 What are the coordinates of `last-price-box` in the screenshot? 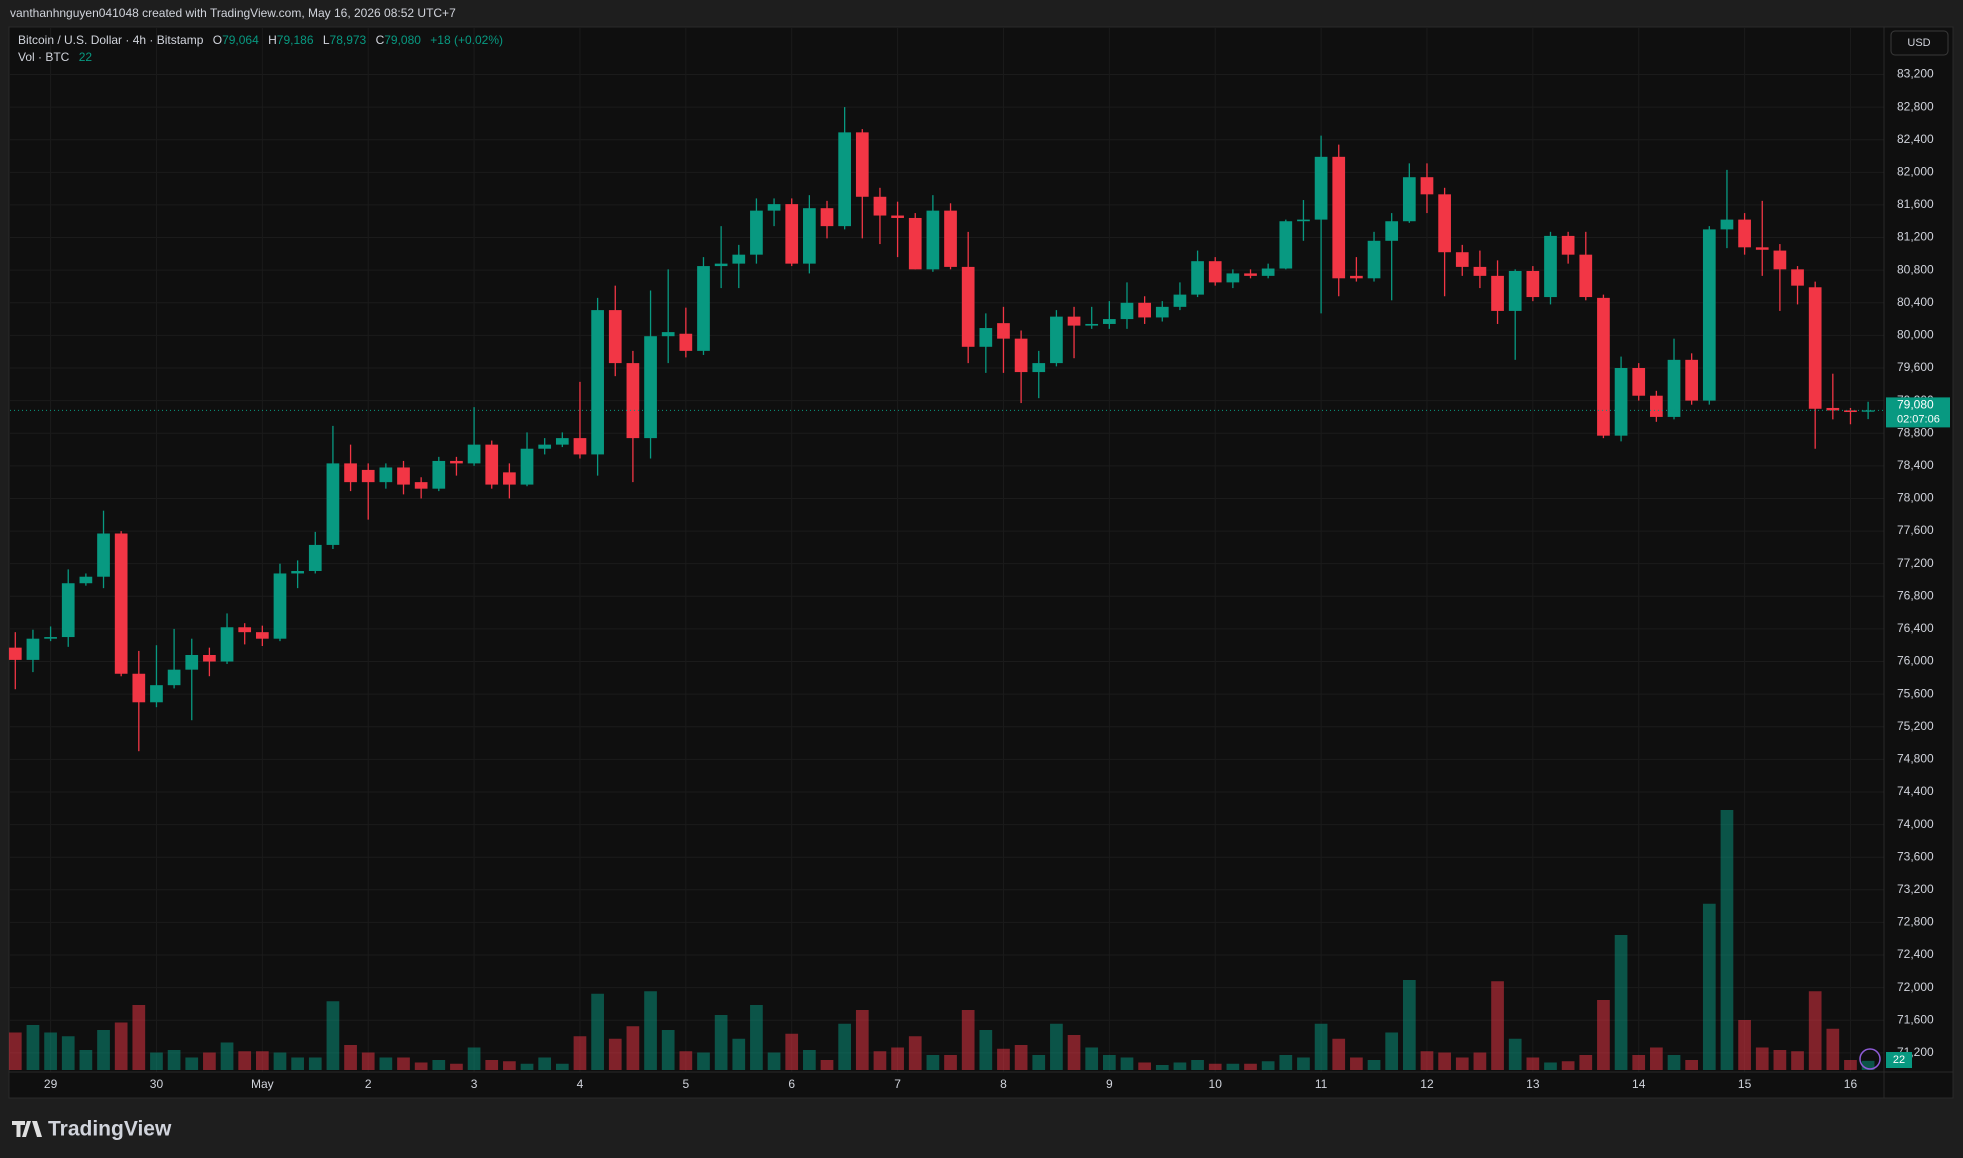 It's located at (1918, 412).